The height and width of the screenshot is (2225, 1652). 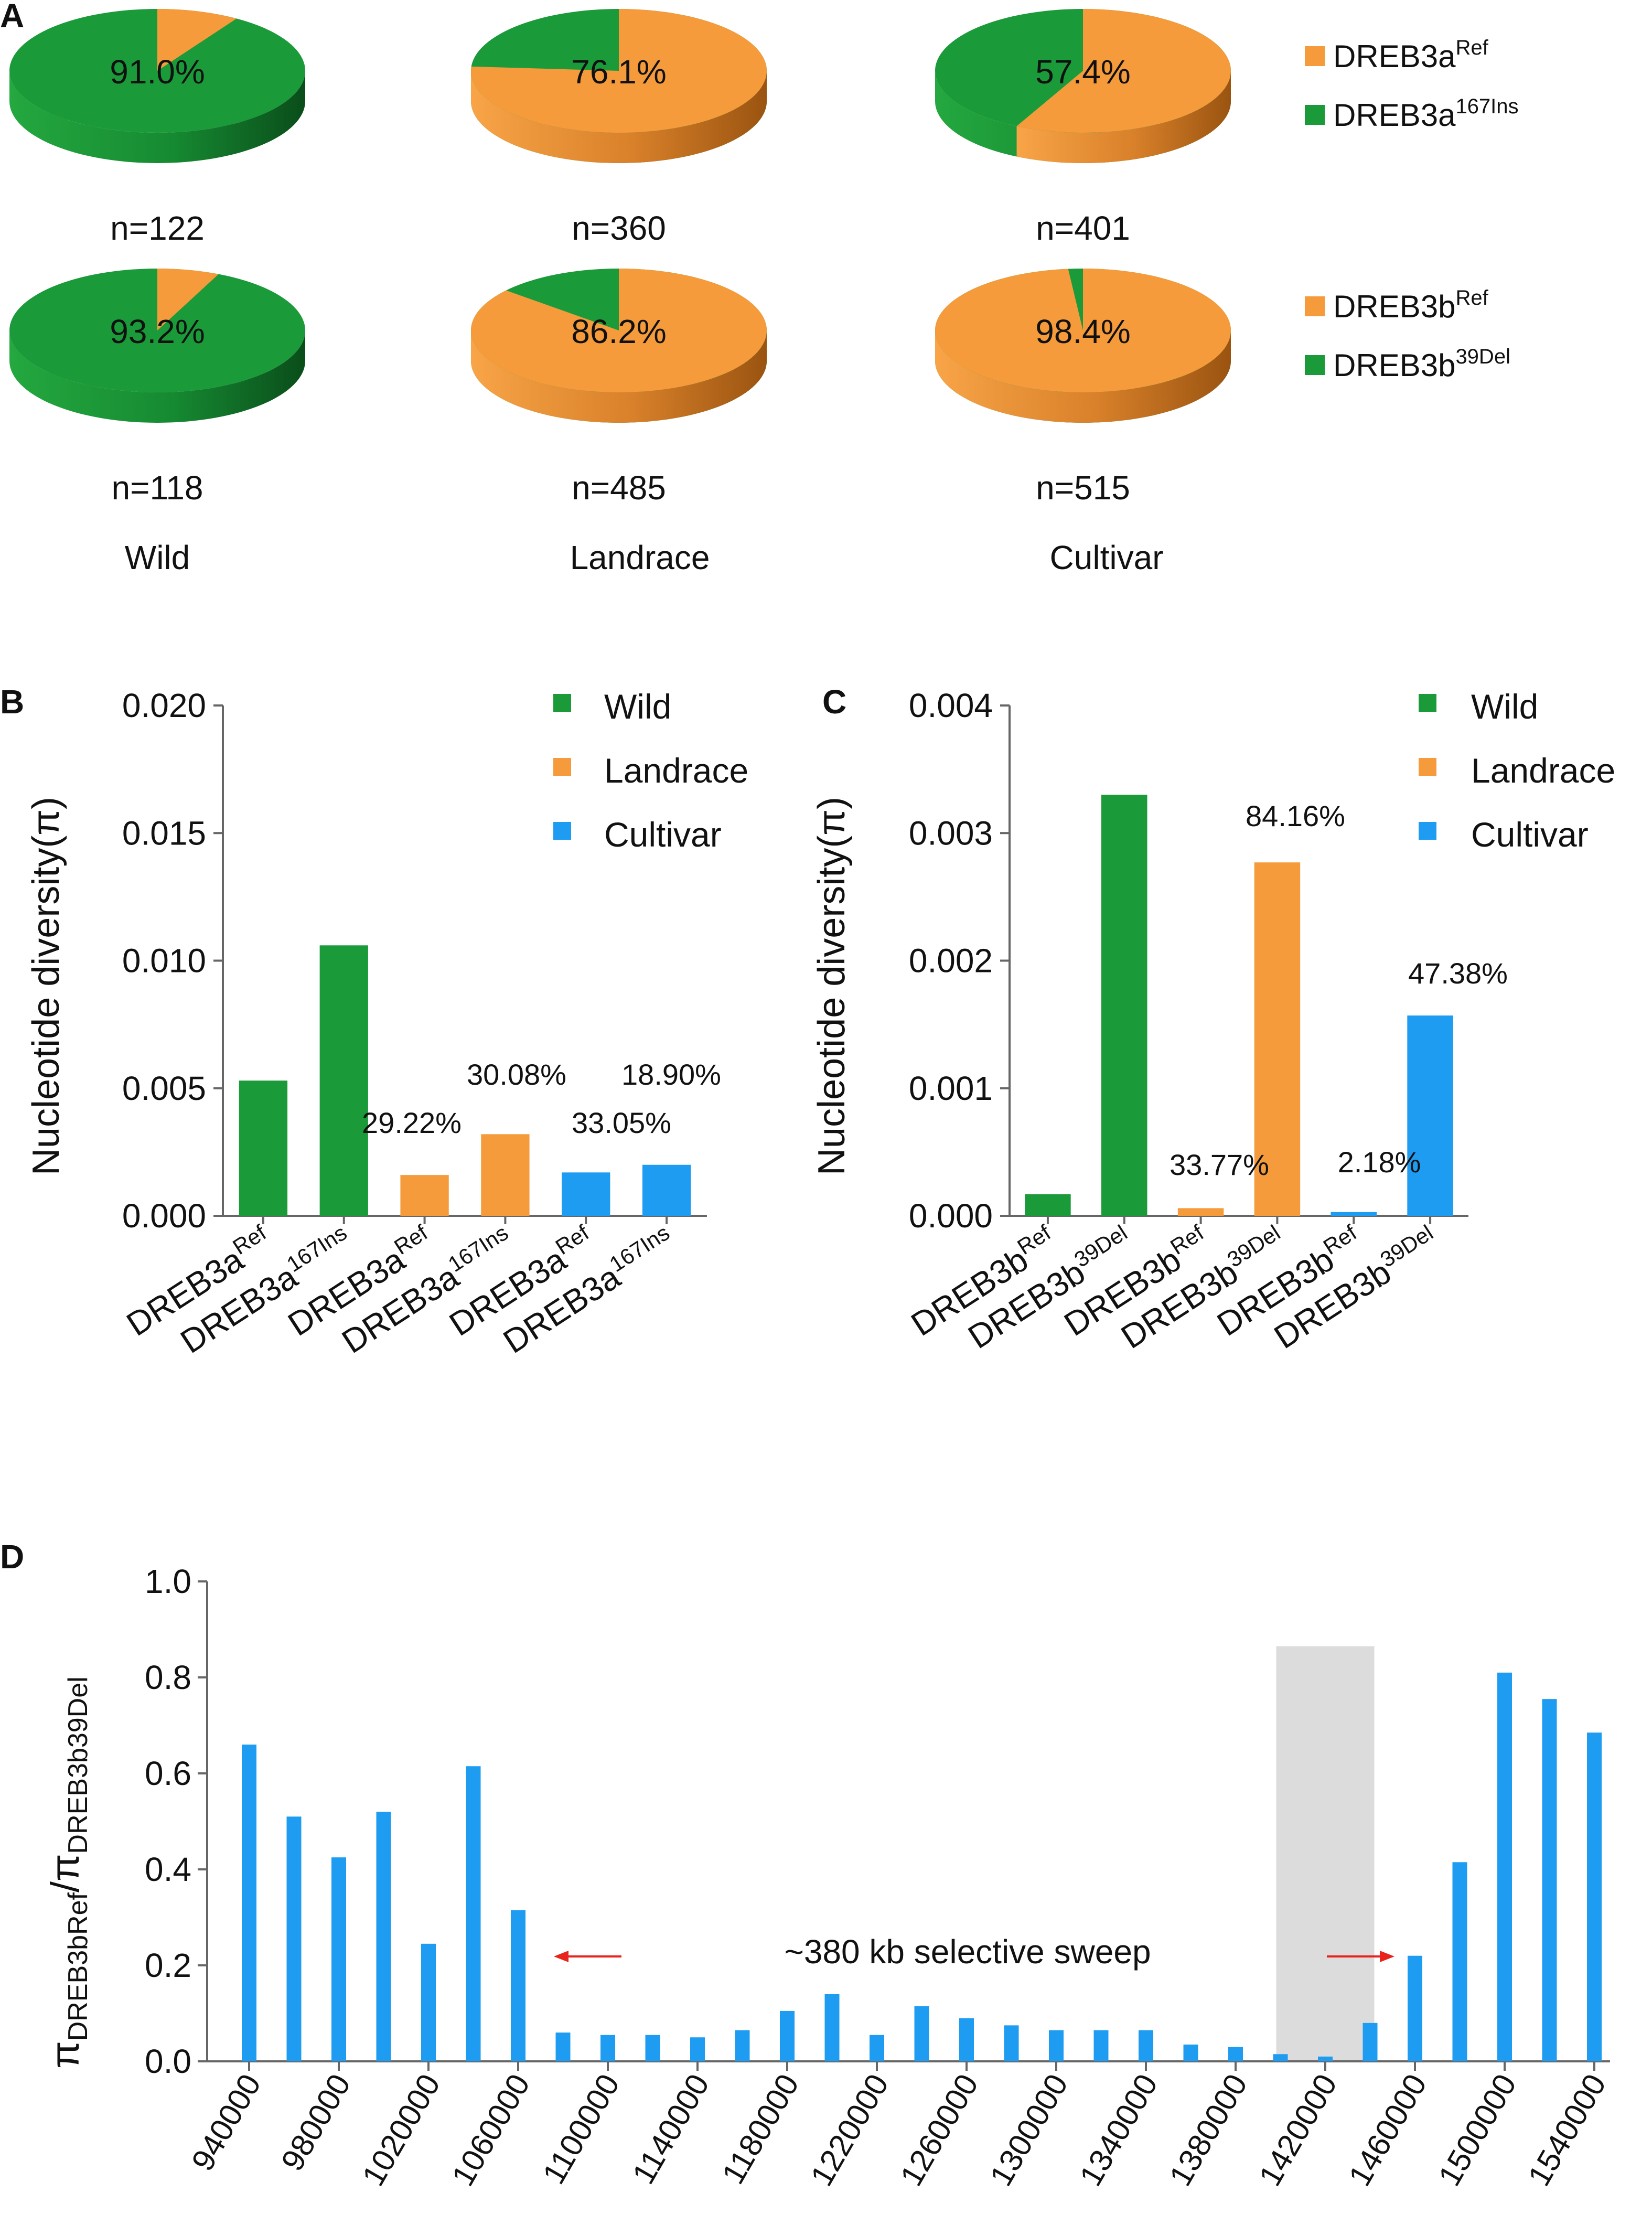 I want to click on sweep-left-arrow, so click(x=588, y=1956).